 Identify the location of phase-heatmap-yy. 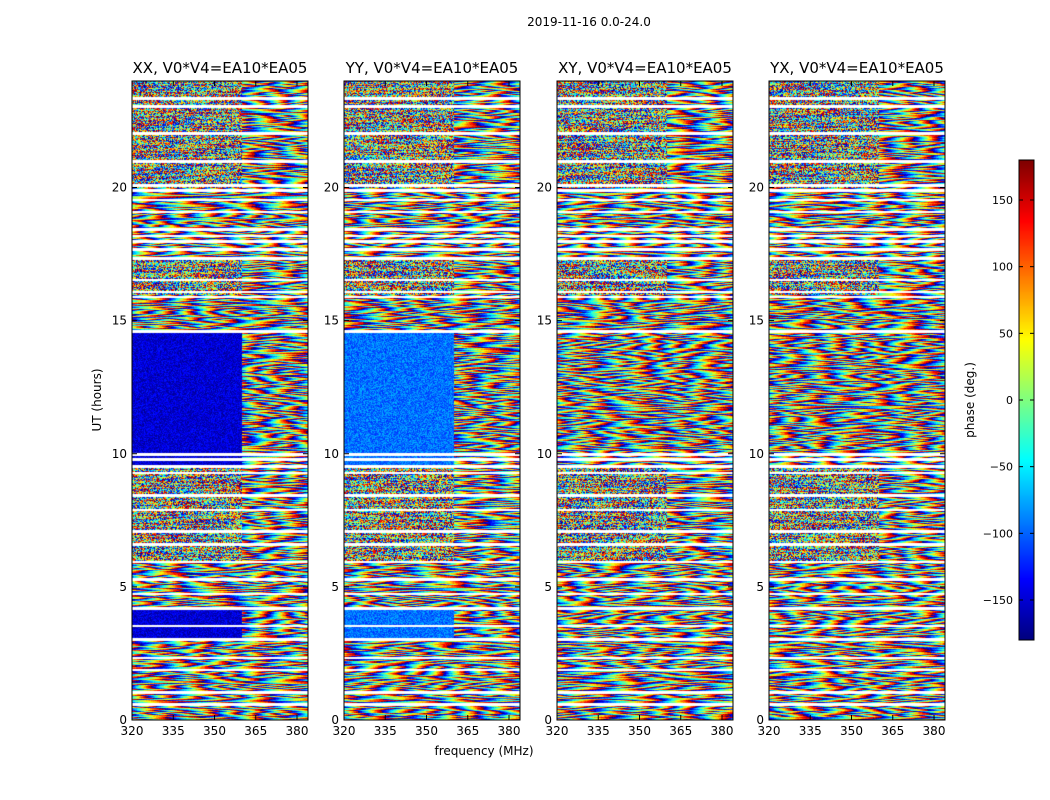
(432, 400).